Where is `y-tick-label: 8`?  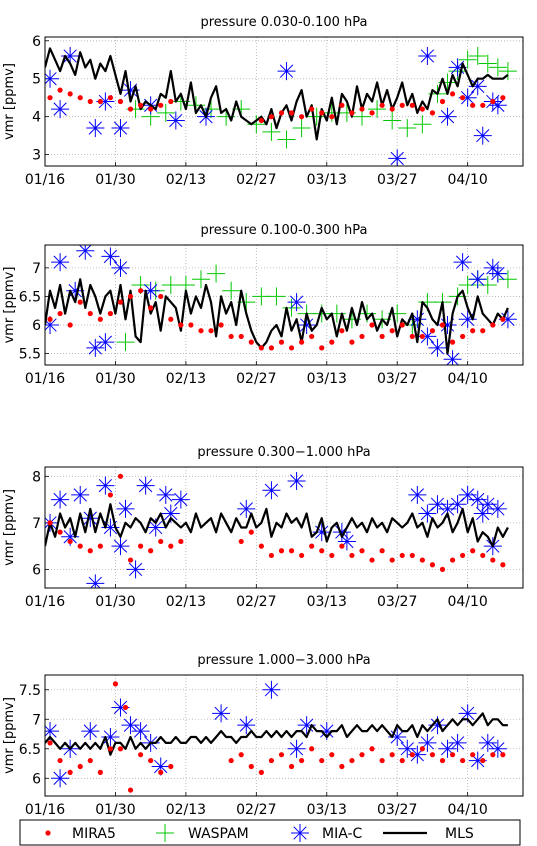
y-tick-label: 8 is located at coordinates (36, 477).